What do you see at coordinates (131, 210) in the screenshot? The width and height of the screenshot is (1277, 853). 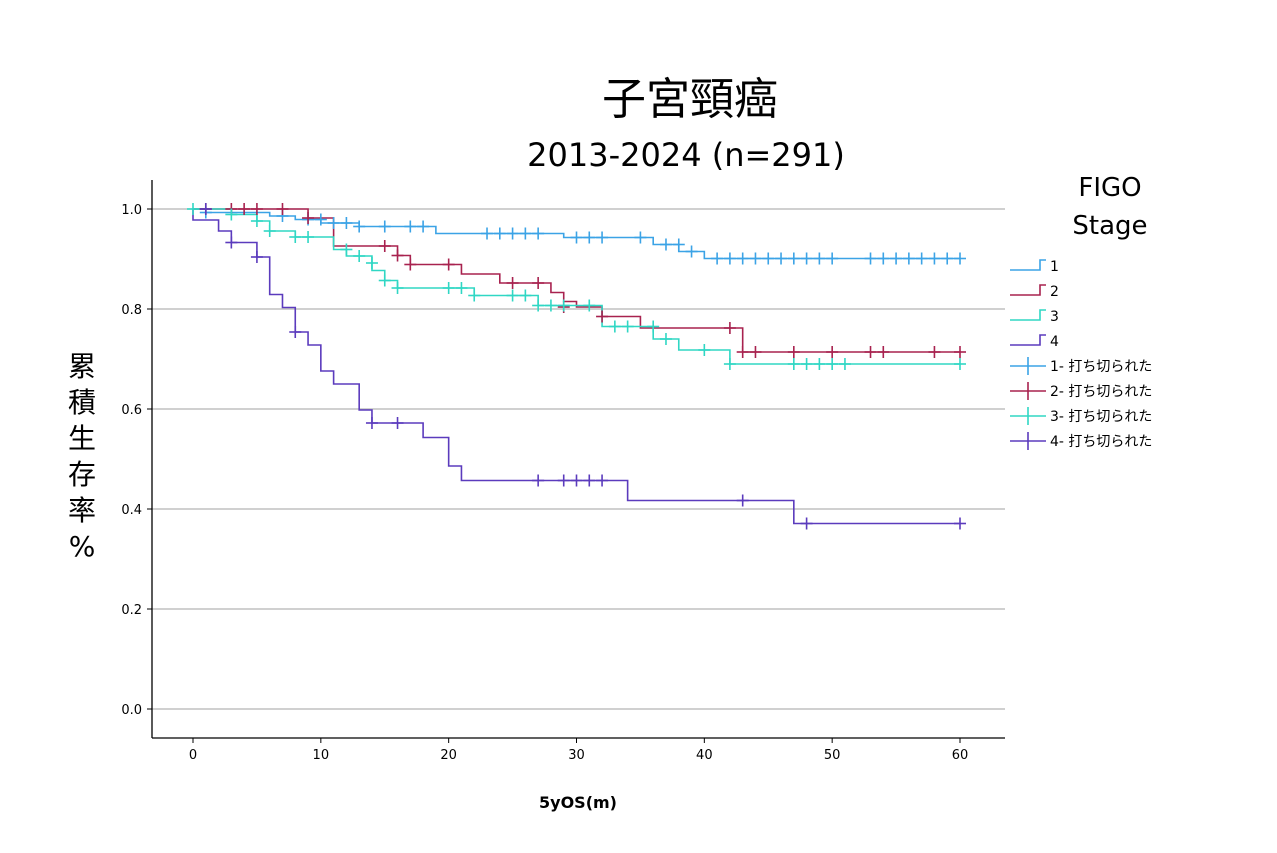 I see `y-tick-label: 1.0` at bounding box center [131, 210].